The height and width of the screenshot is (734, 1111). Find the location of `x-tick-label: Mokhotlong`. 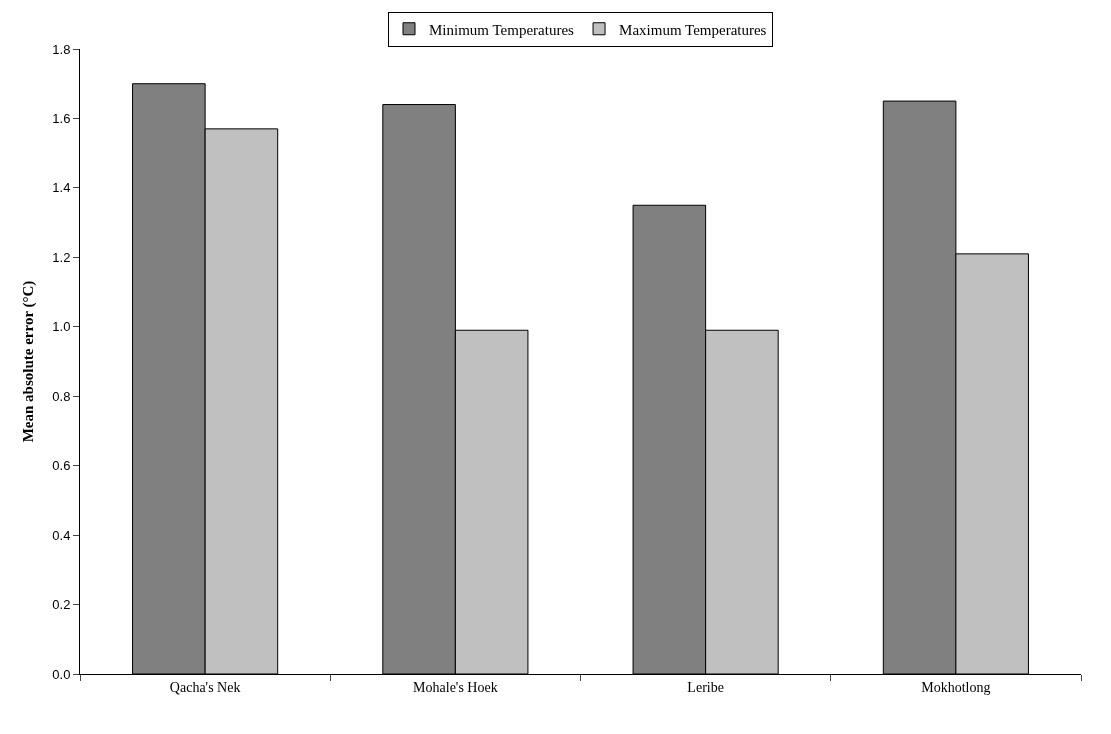

x-tick-label: Mokhotlong is located at coordinates (956, 687).